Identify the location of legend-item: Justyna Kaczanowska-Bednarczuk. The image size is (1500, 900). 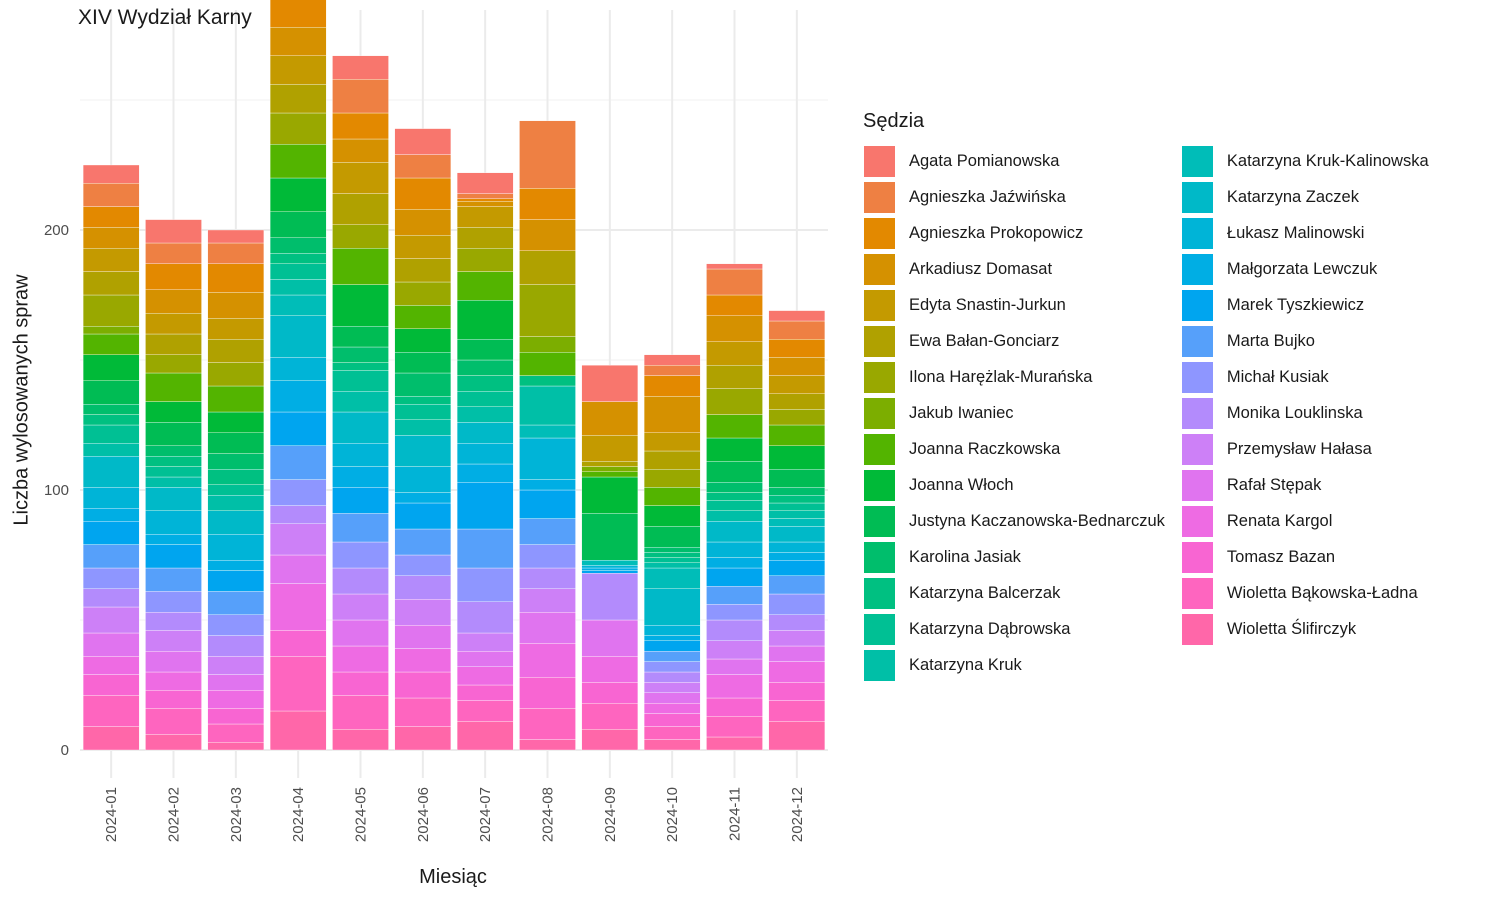
(1014, 521).